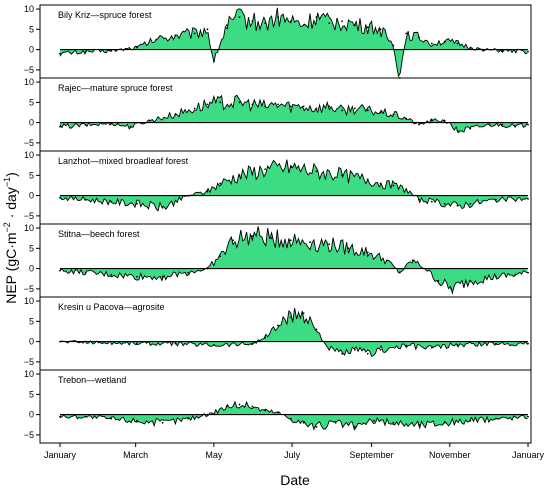 The height and width of the screenshot is (491, 550). I want to click on y-axis-title: NEP (gC·m−2 · day−1), so click(10, 238).